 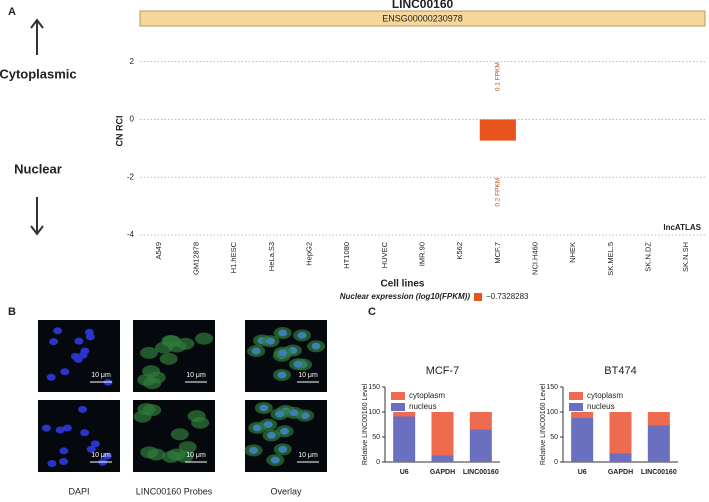 I want to click on chart-title: LINC00160, so click(x=423, y=5).